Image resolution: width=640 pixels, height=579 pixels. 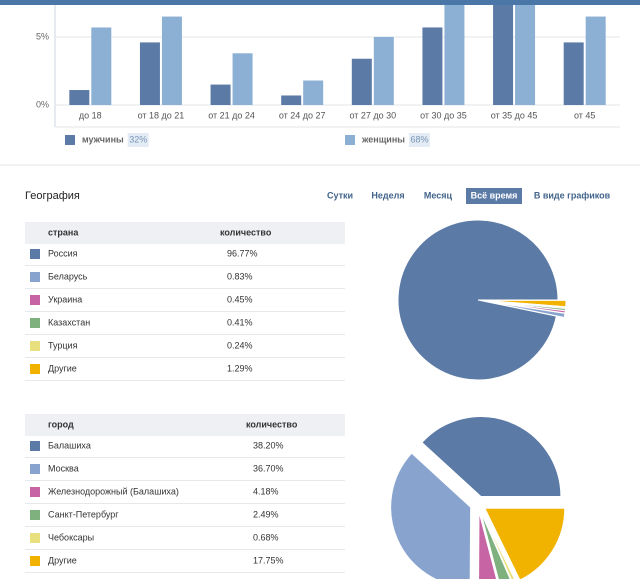 I want to click on tab-active-bg, so click(x=494, y=196).